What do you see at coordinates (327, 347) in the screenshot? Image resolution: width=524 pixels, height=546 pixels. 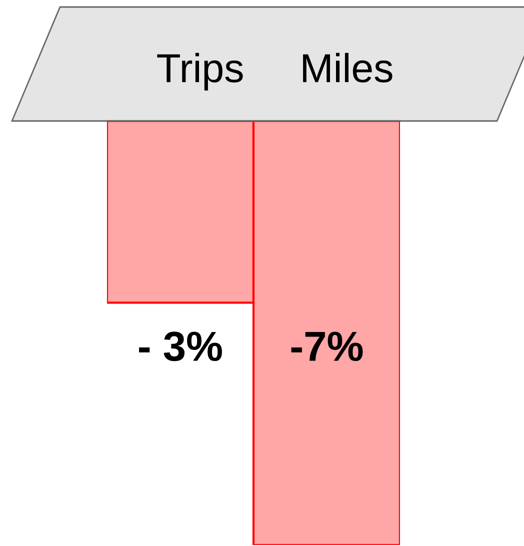 I see `data-label: -7%` at bounding box center [327, 347].